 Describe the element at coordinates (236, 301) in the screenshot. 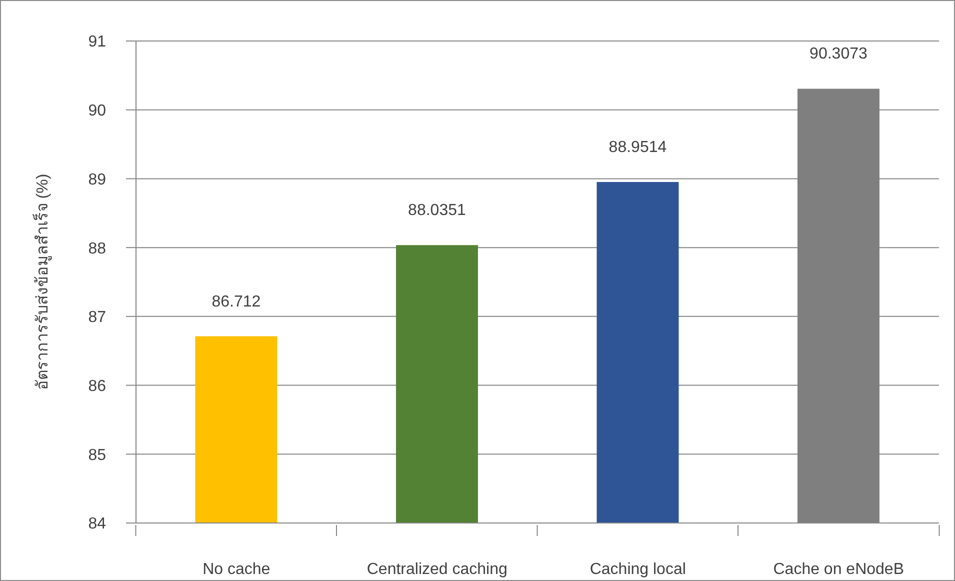

I see `data-label: 86.712` at that location.